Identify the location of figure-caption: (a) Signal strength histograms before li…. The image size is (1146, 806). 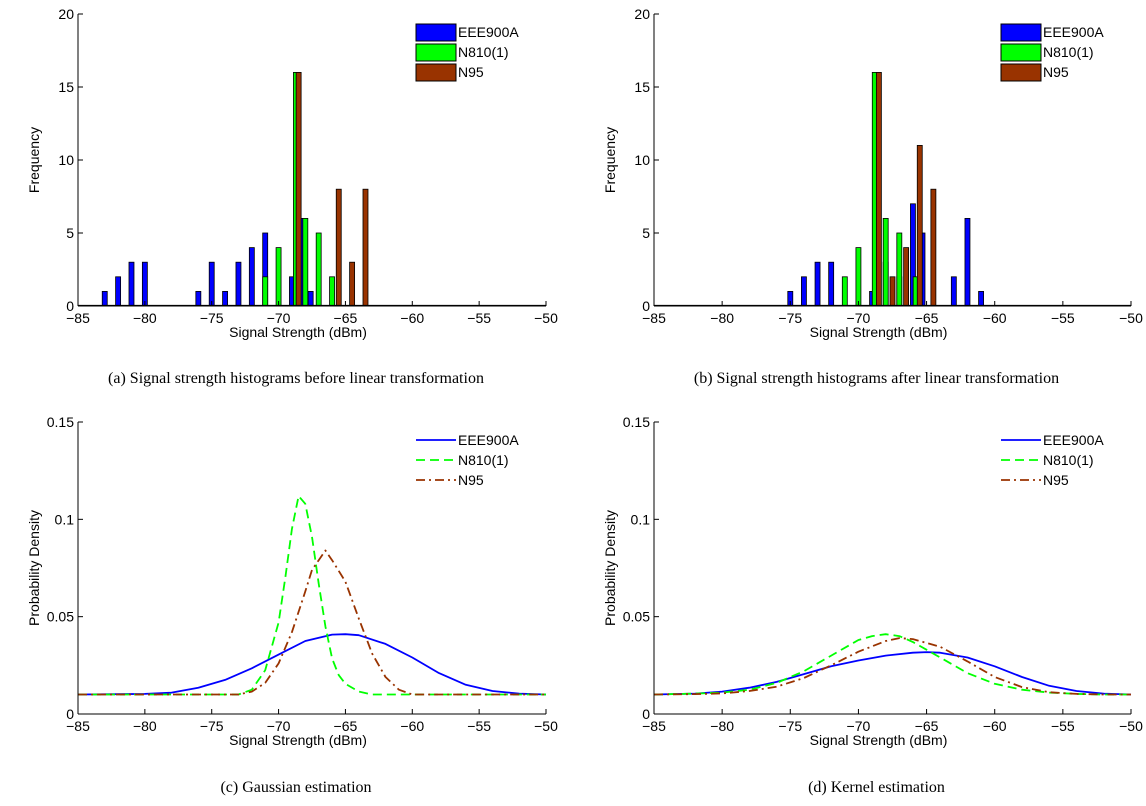
(296, 378).